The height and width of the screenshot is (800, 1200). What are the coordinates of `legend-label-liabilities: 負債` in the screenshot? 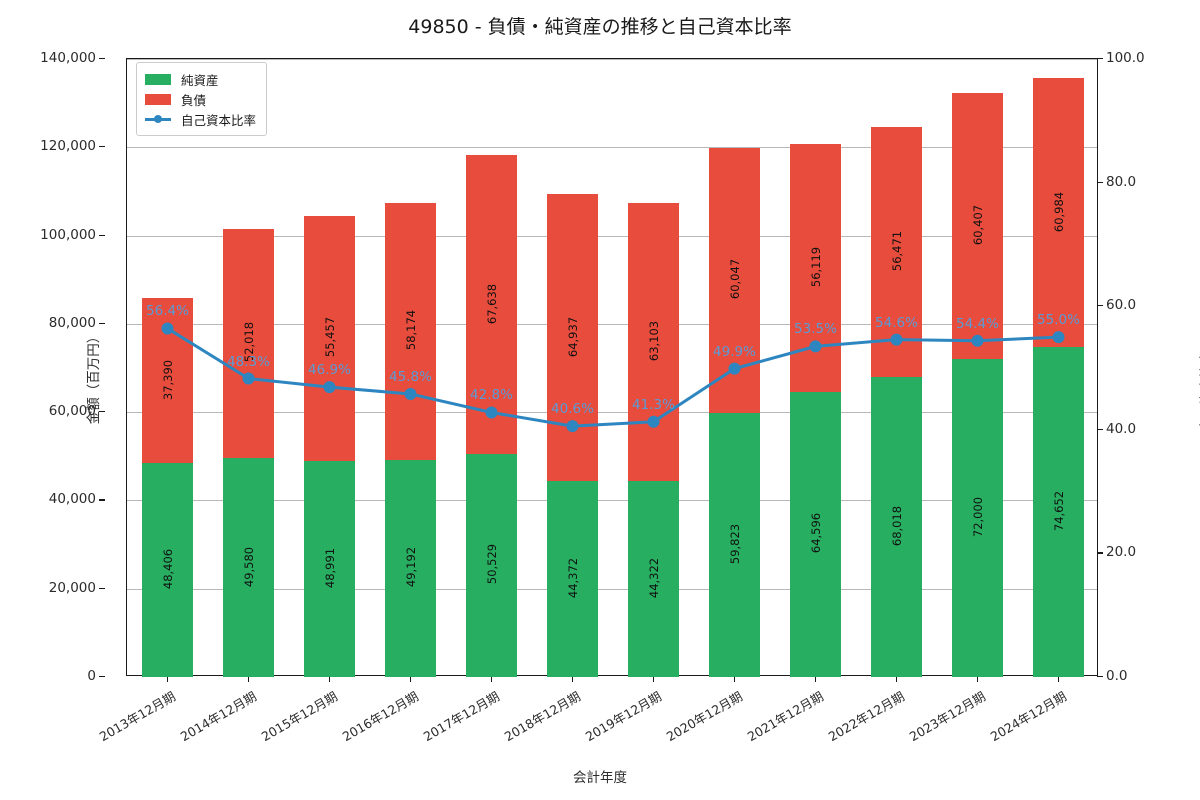 It's located at (194, 100).